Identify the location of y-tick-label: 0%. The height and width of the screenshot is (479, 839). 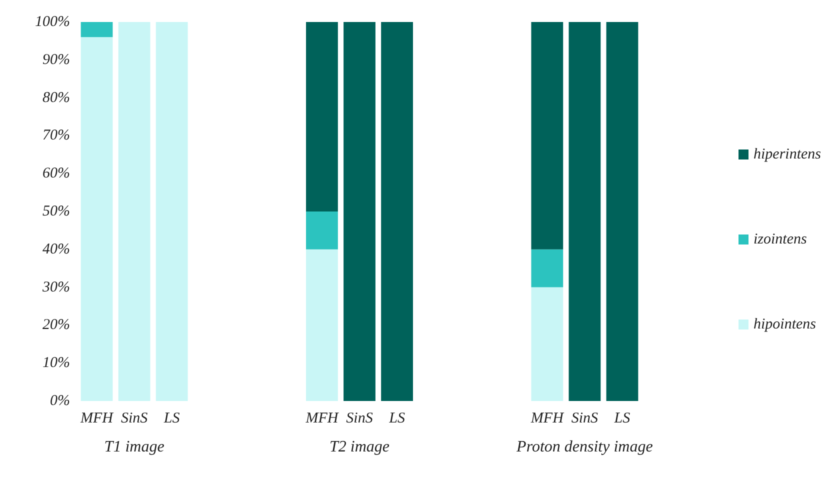
(60, 401).